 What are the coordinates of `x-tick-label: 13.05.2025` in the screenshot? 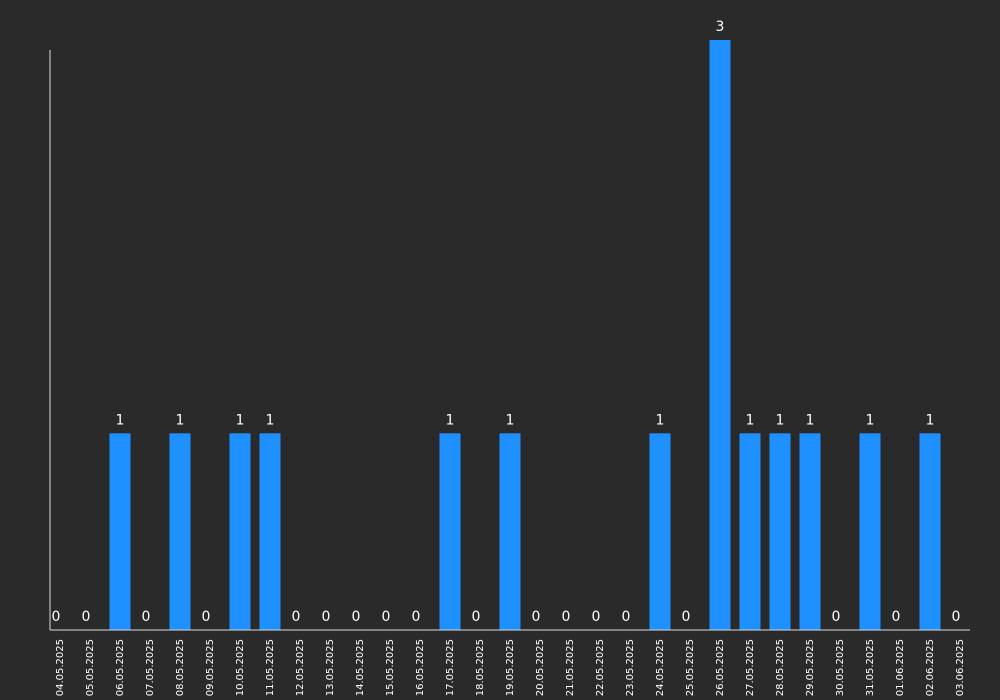 It's located at (330, 667).